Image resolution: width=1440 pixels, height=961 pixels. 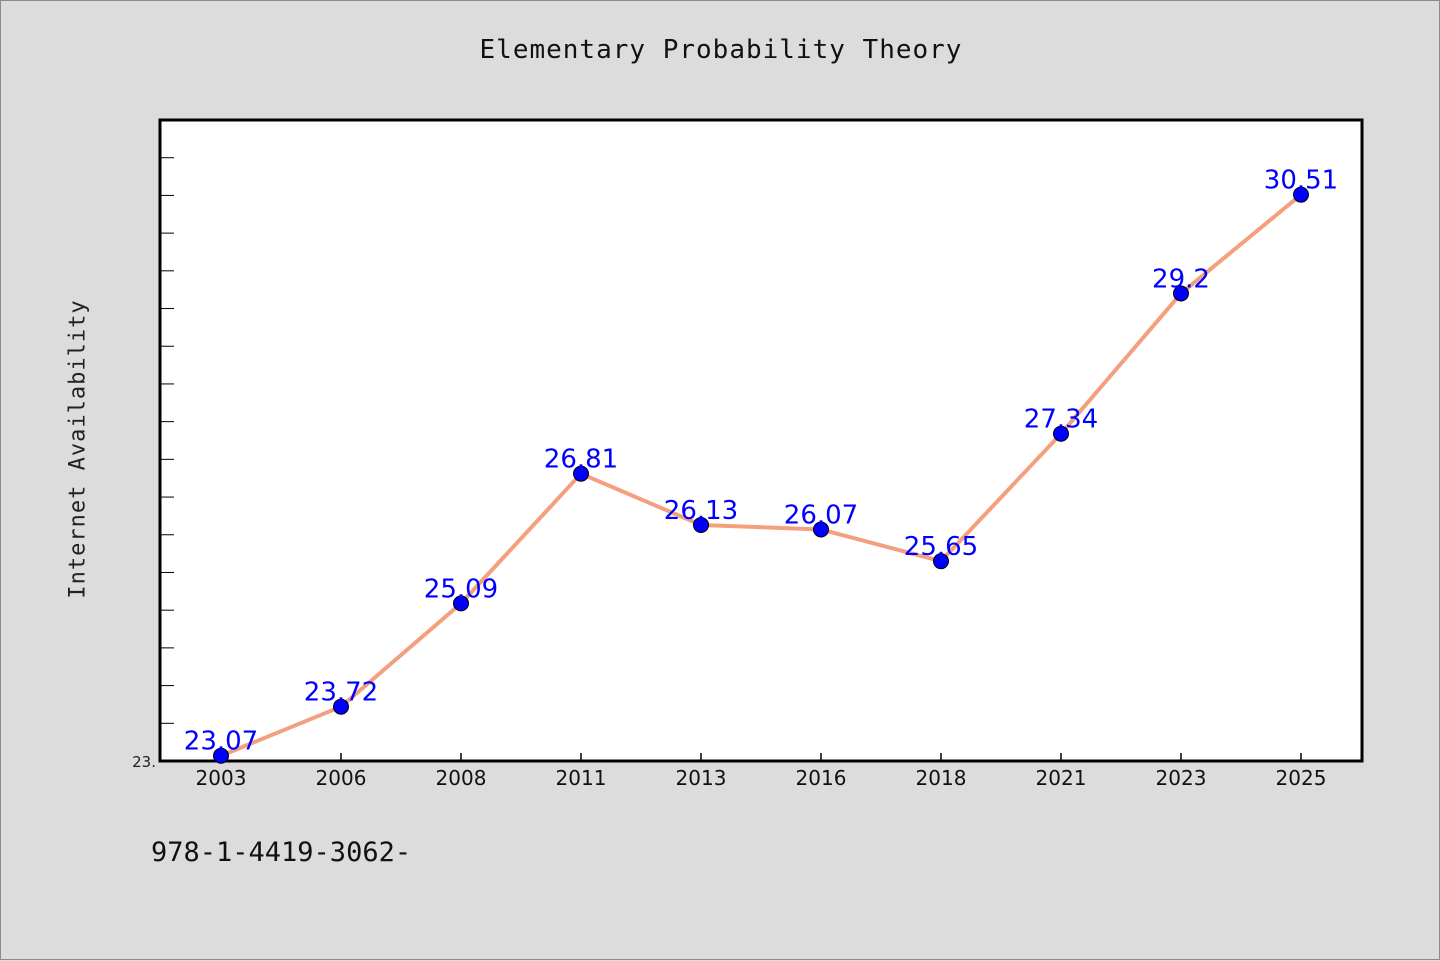 What do you see at coordinates (281, 852) in the screenshot?
I see `footer-text: 978-1-4419-3062-` at bounding box center [281, 852].